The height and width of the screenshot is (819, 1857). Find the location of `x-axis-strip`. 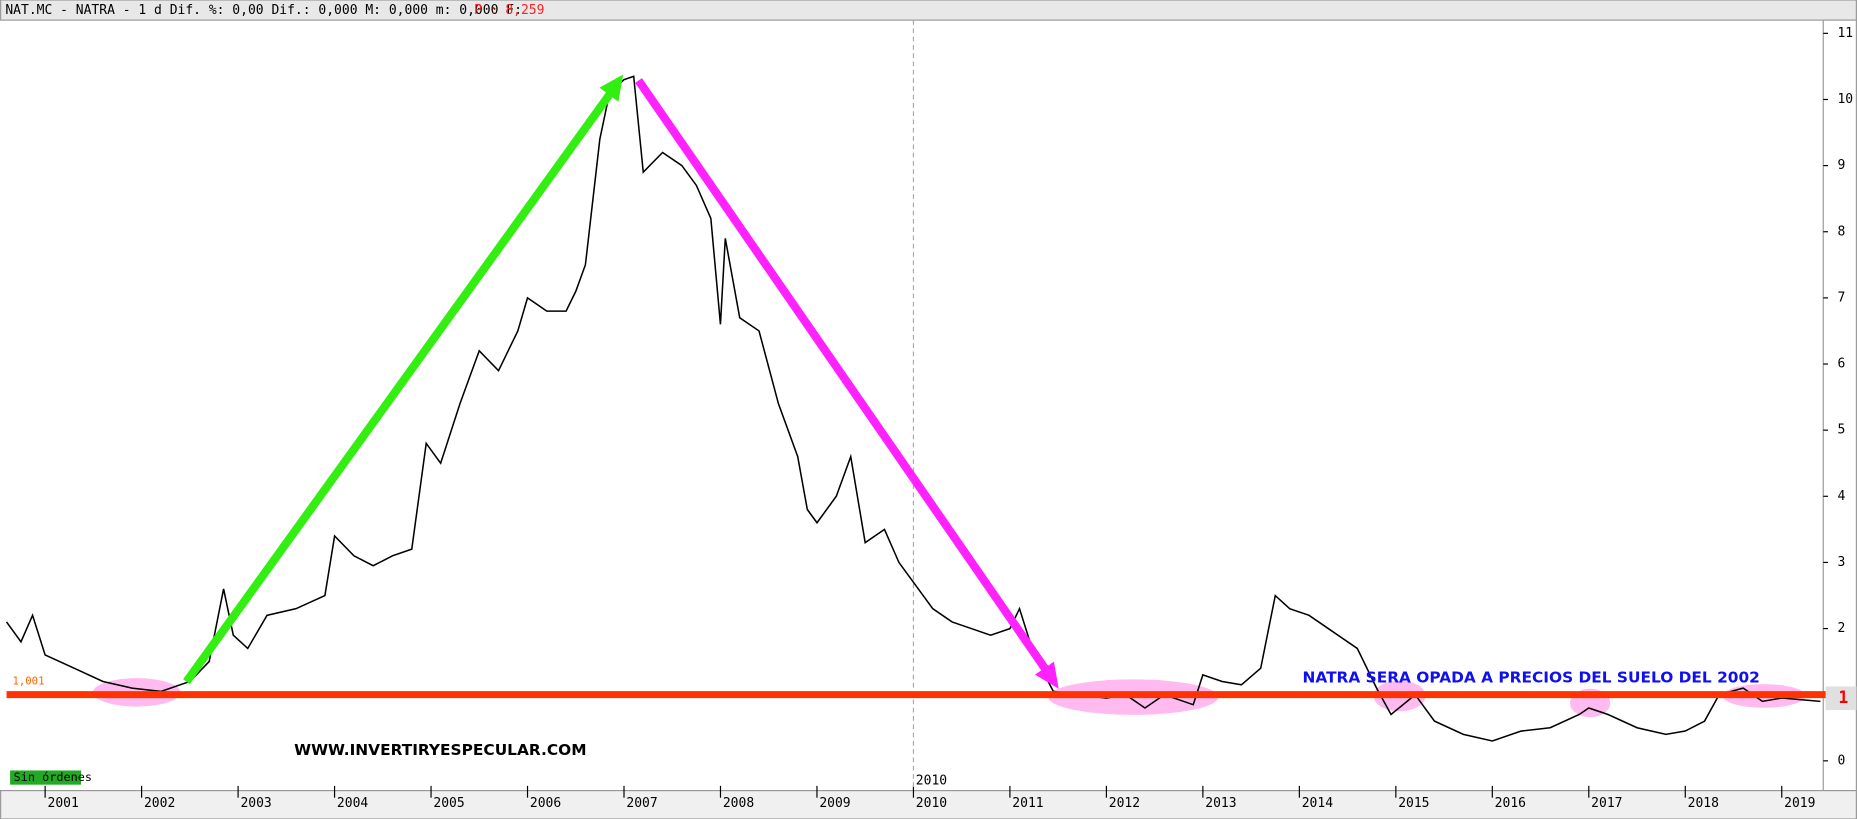

x-axis-strip is located at coordinates (928, 804).